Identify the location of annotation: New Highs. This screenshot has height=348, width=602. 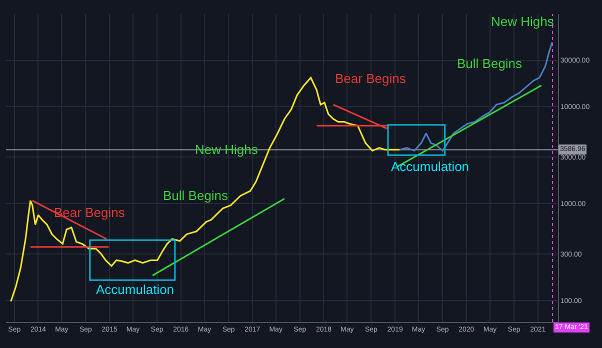
(522, 21).